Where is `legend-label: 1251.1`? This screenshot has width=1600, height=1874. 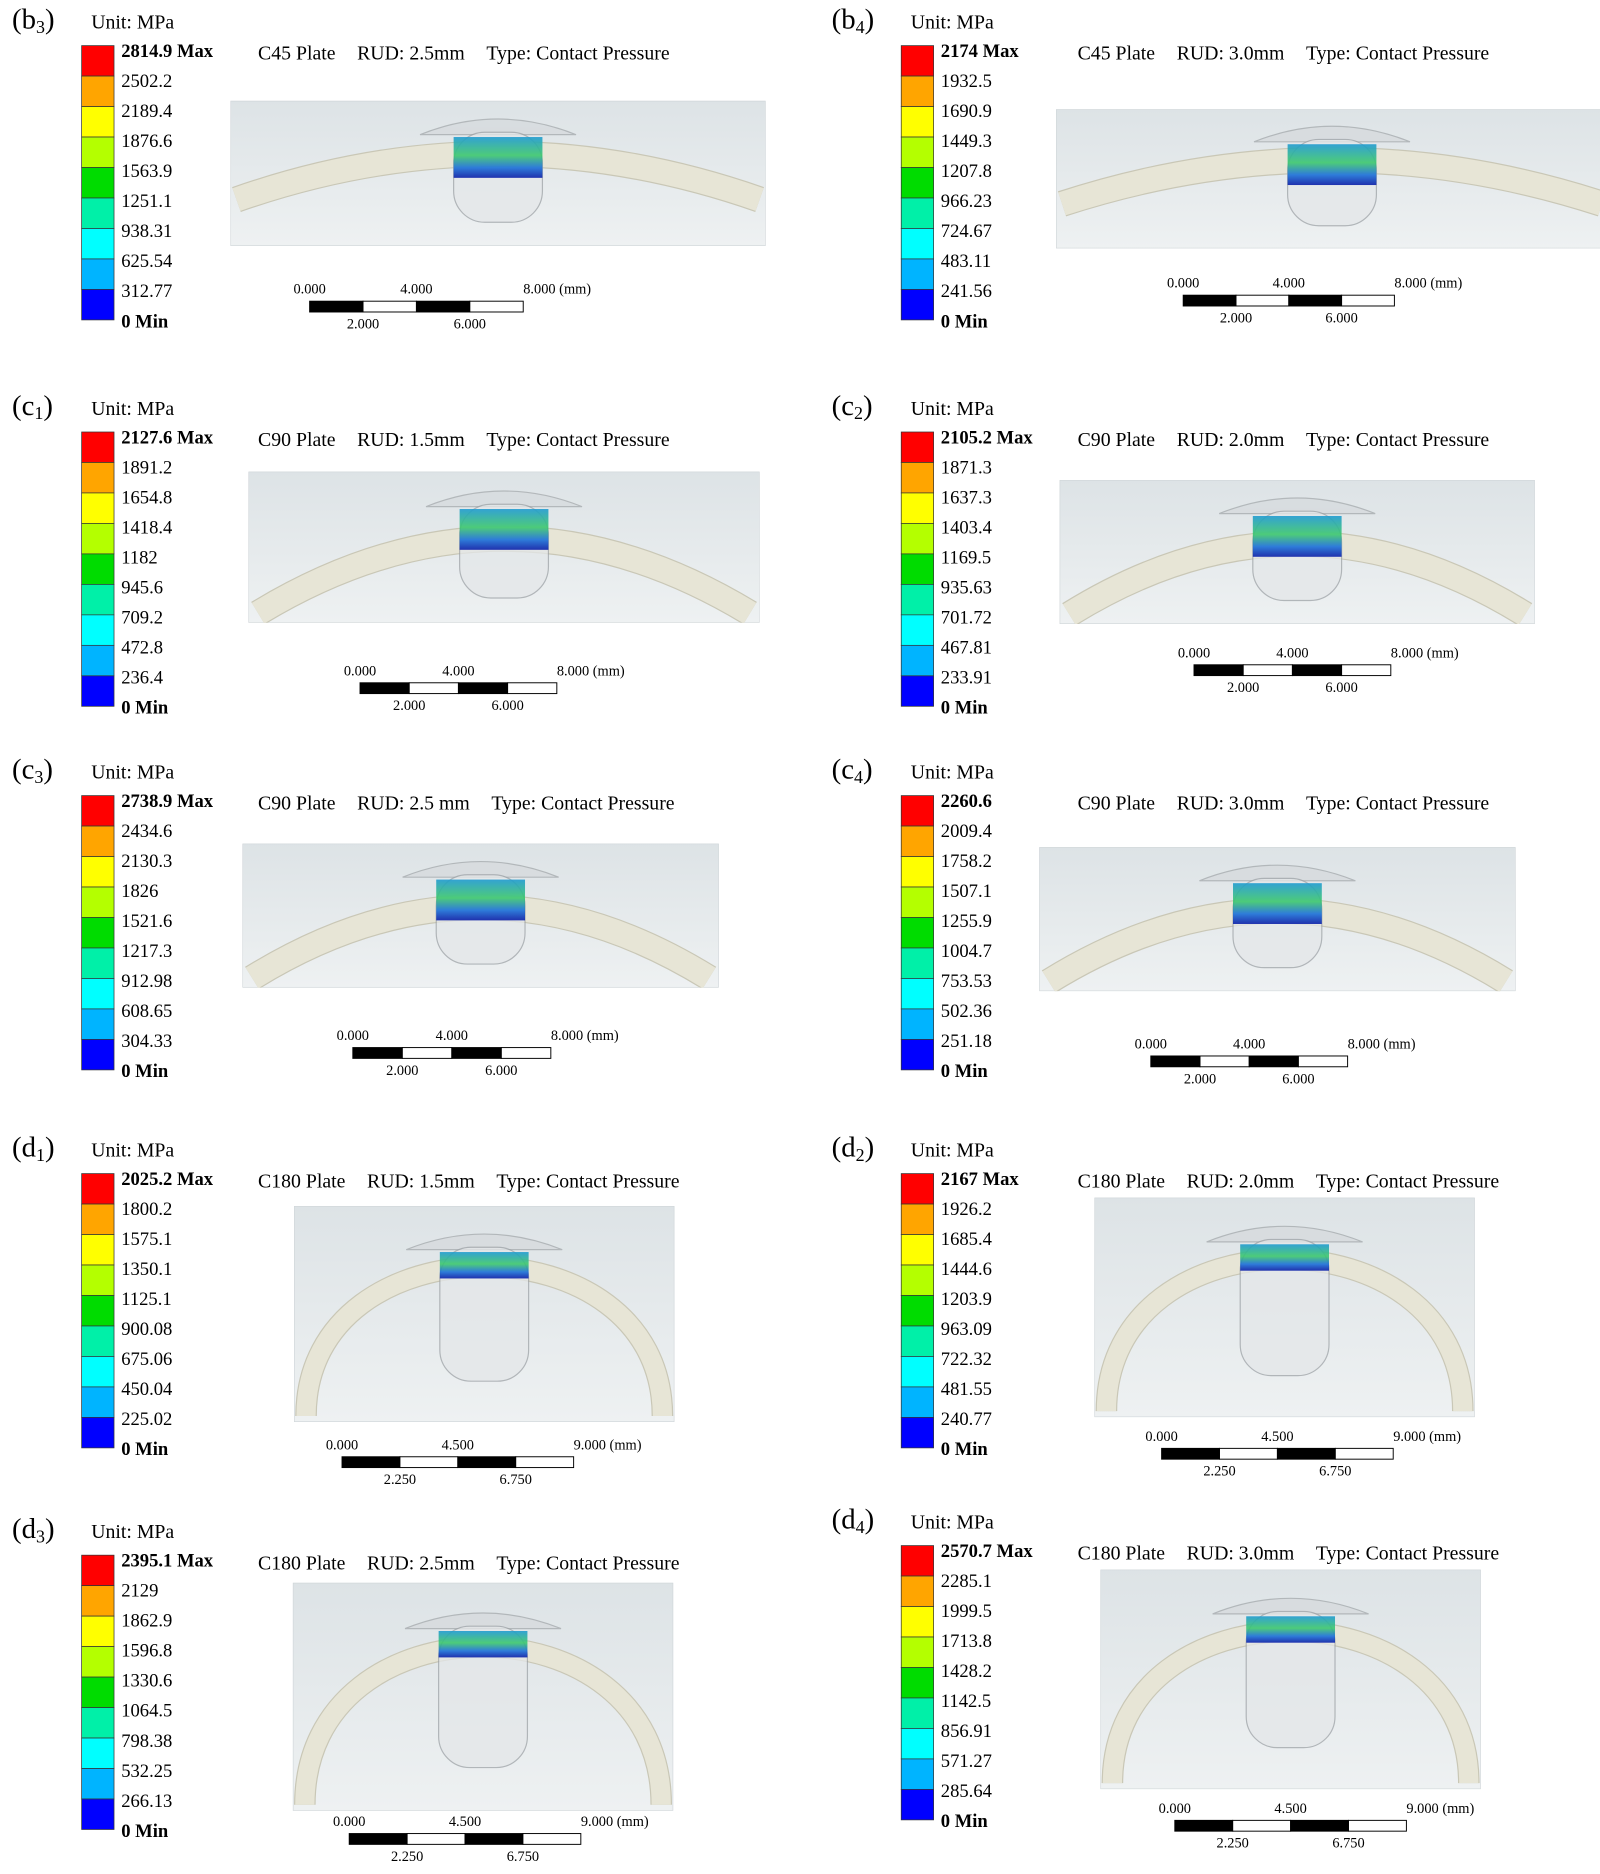
legend-label: 1251.1 is located at coordinates (146, 201).